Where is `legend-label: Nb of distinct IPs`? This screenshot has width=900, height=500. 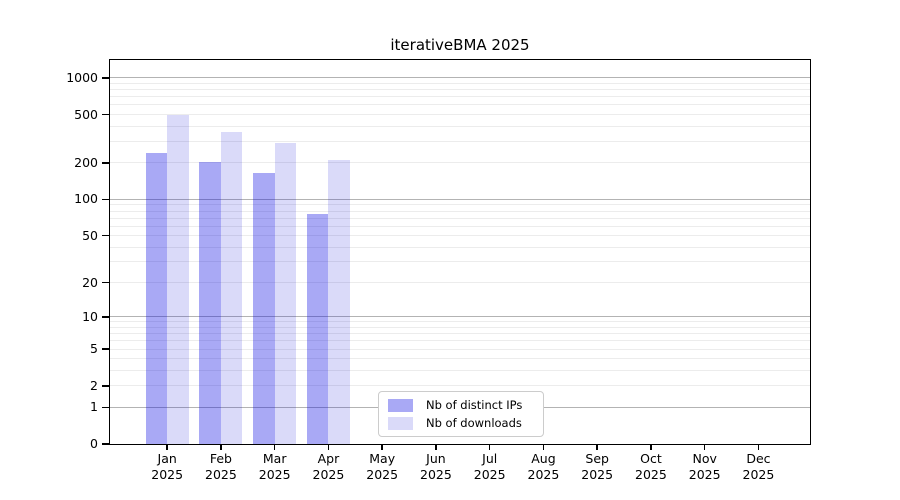
legend-label: Nb of distinct IPs is located at coordinates (474, 405).